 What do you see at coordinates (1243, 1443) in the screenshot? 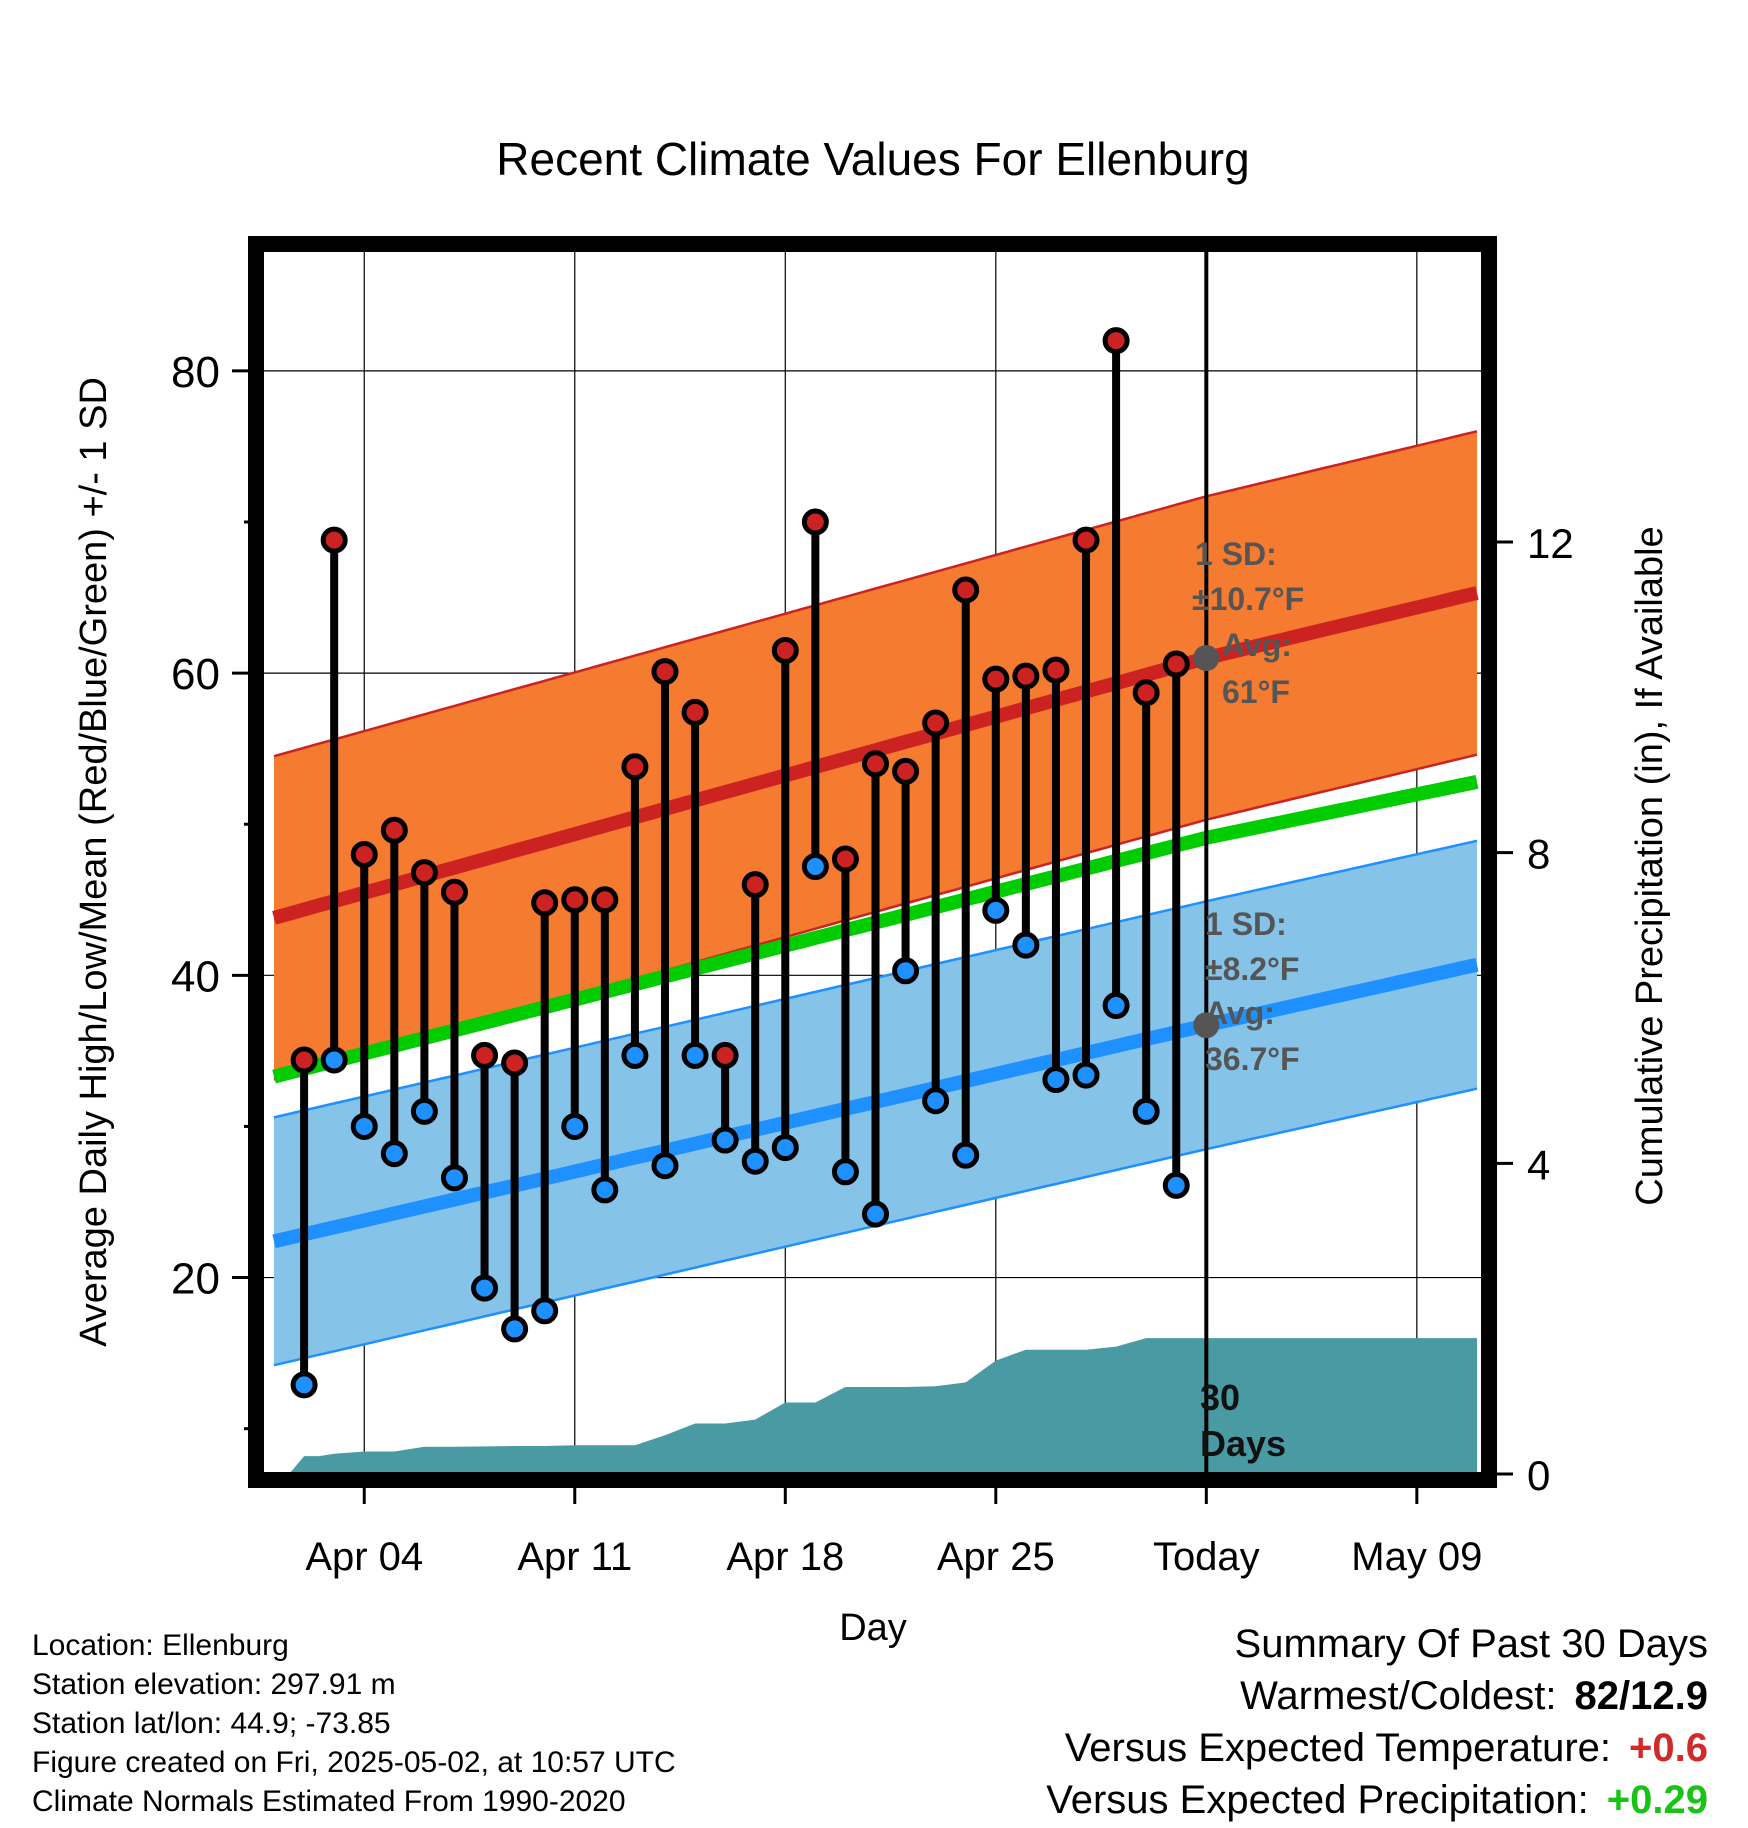
I see `days-word-label: Days` at bounding box center [1243, 1443].